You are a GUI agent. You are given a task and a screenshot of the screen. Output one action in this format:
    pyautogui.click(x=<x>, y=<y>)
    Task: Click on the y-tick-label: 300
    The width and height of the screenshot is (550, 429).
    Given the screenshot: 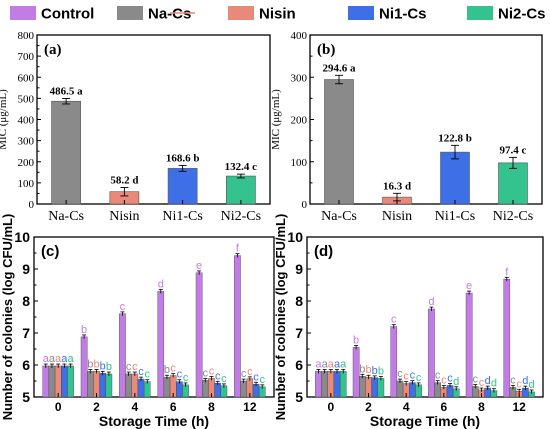 What is the action you would take?
    pyautogui.click(x=299, y=78)
    